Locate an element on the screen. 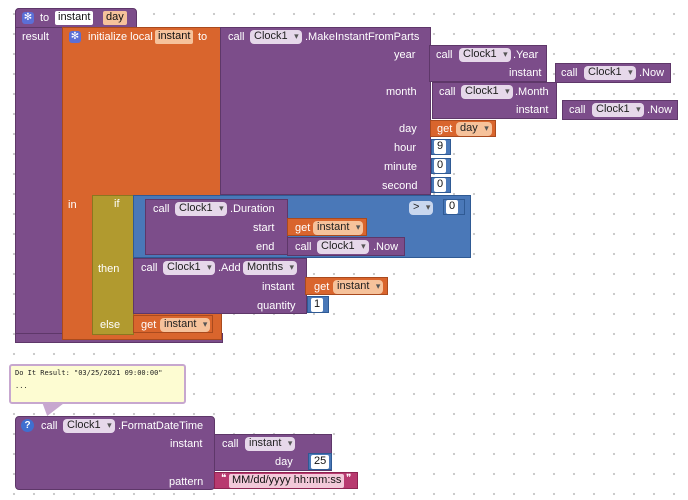  format-pattern-label: pattern is located at coordinates (186, 482).